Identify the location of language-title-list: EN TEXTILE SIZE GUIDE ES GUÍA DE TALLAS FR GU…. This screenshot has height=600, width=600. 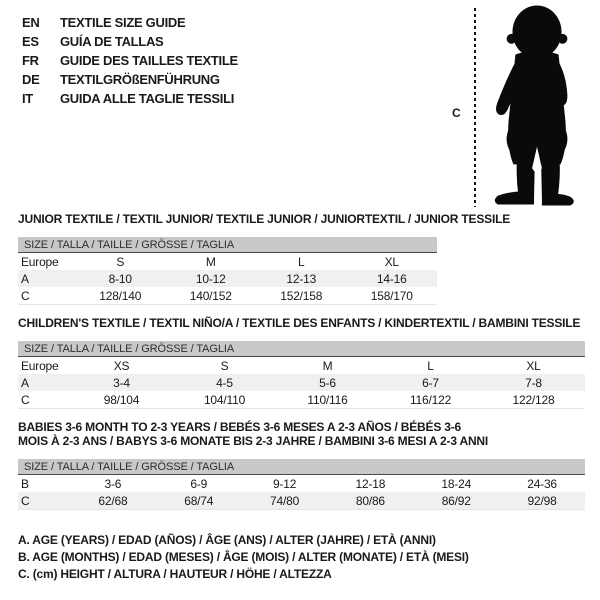
(130, 60).